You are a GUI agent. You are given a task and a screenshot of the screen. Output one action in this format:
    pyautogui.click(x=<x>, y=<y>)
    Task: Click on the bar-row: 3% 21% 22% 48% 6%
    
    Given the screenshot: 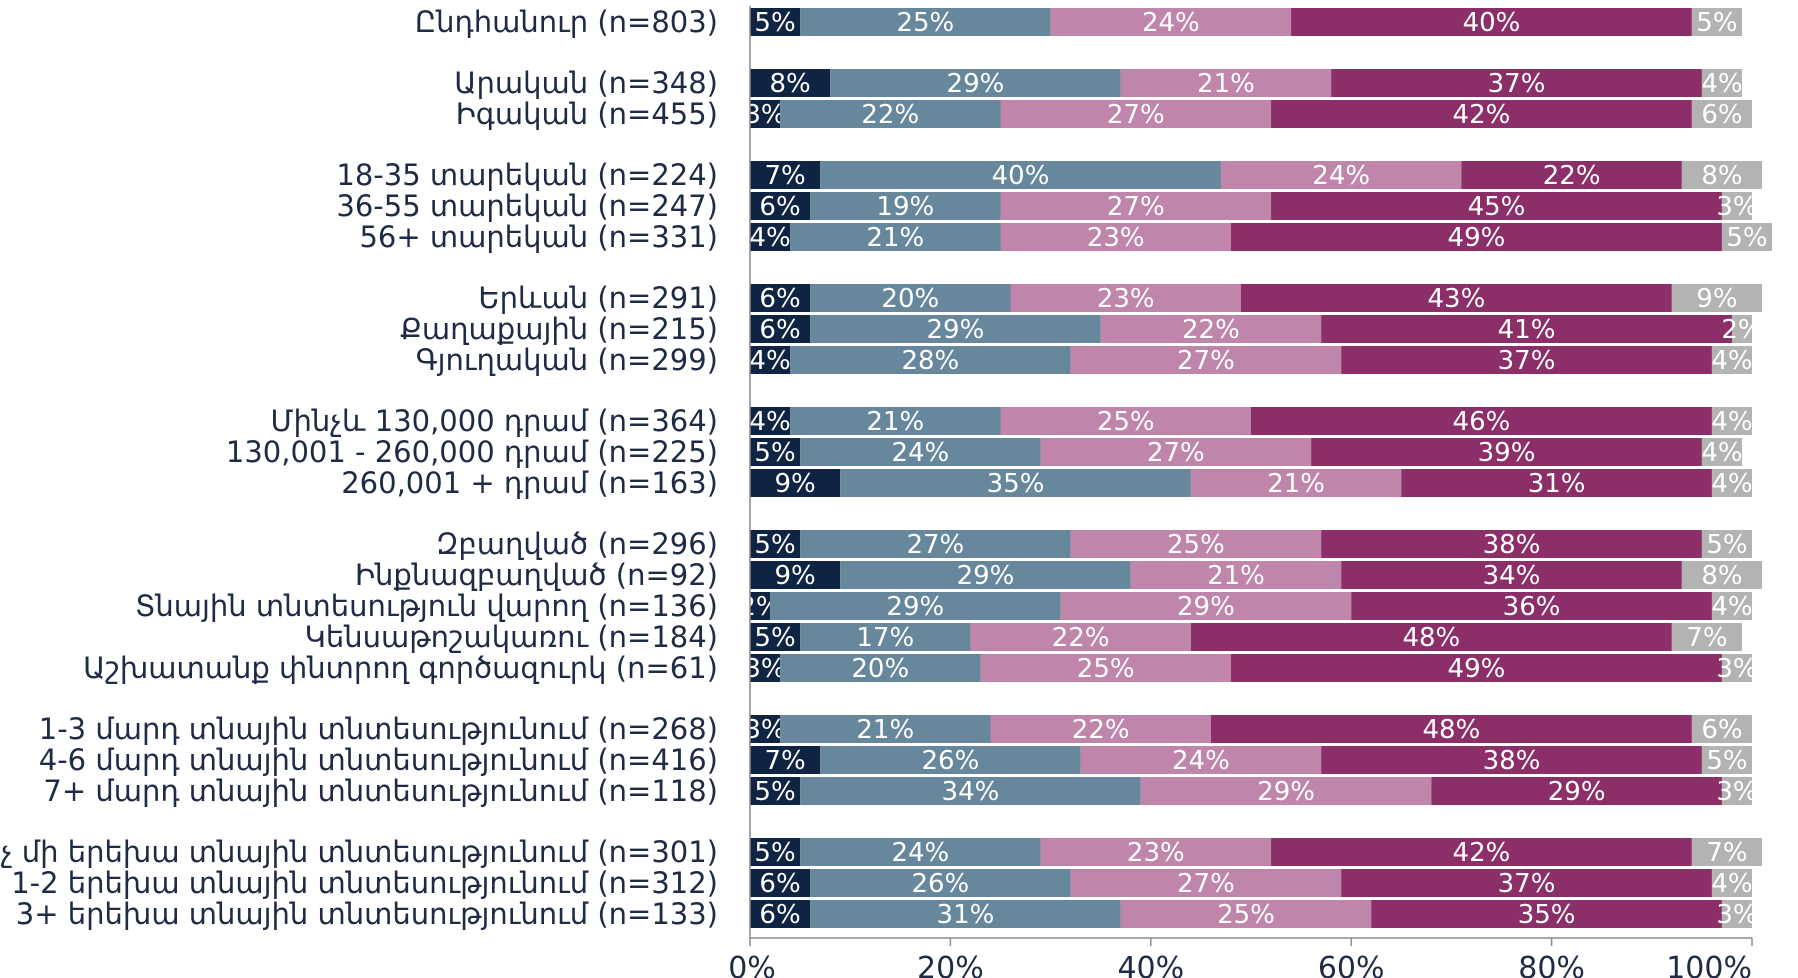 What is the action you would take?
    pyautogui.click(x=1248, y=730)
    